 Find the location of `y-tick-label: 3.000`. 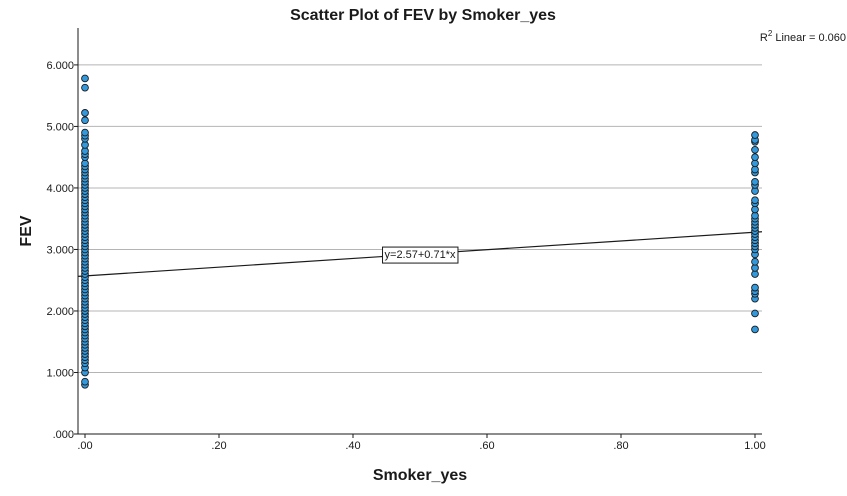

y-tick-label: 3.000 is located at coordinates (60, 250).